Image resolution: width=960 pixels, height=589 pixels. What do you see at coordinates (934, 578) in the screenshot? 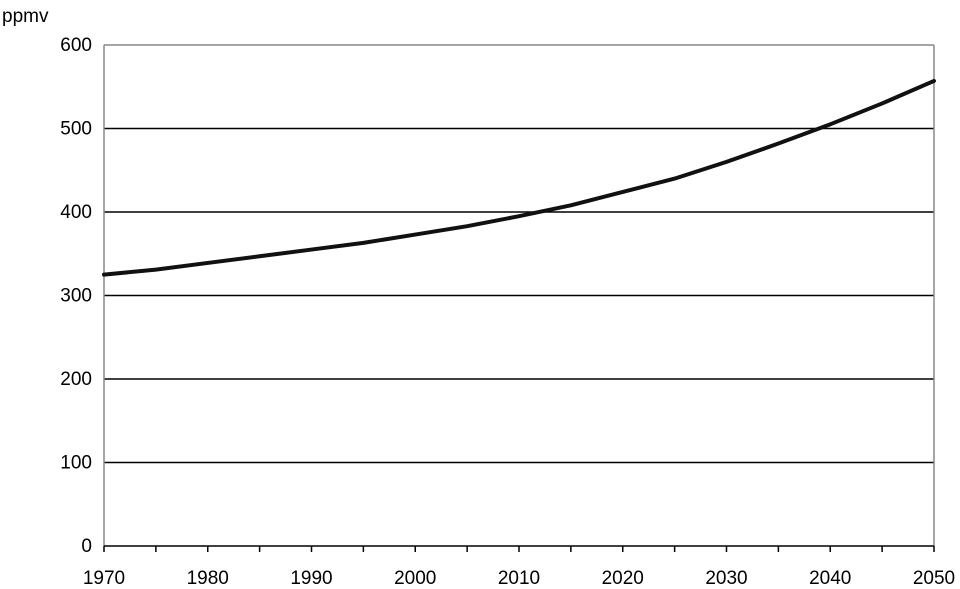
I see `x-tick-label-2050: 2050` at bounding box center [934, 578].